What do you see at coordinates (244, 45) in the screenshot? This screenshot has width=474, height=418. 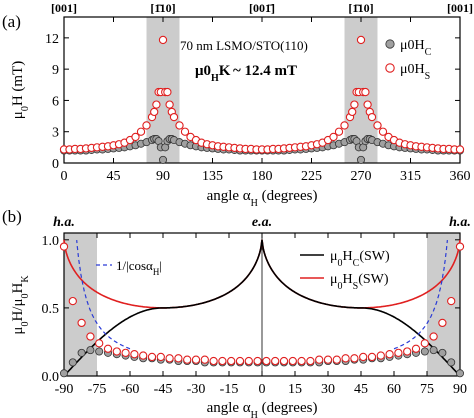 I see `sample-annotation: 70 nm LSMO/STO(110)` at bounding box center [244, 45].